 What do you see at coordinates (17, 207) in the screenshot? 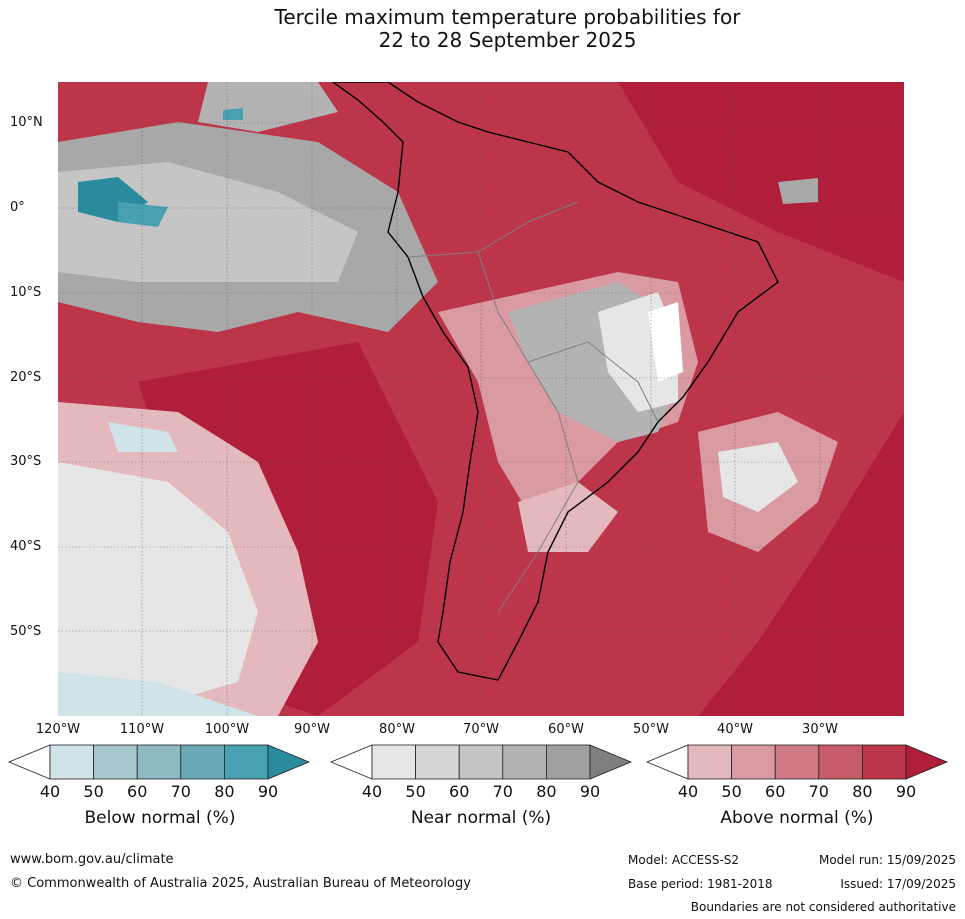
I see `lat-label-0: 0°` at bounding box center [17, 207].